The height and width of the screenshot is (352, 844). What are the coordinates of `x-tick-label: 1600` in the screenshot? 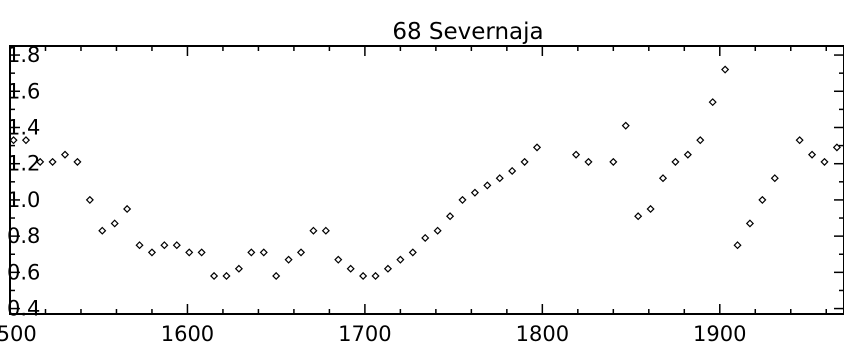 It's located at (187, 334).